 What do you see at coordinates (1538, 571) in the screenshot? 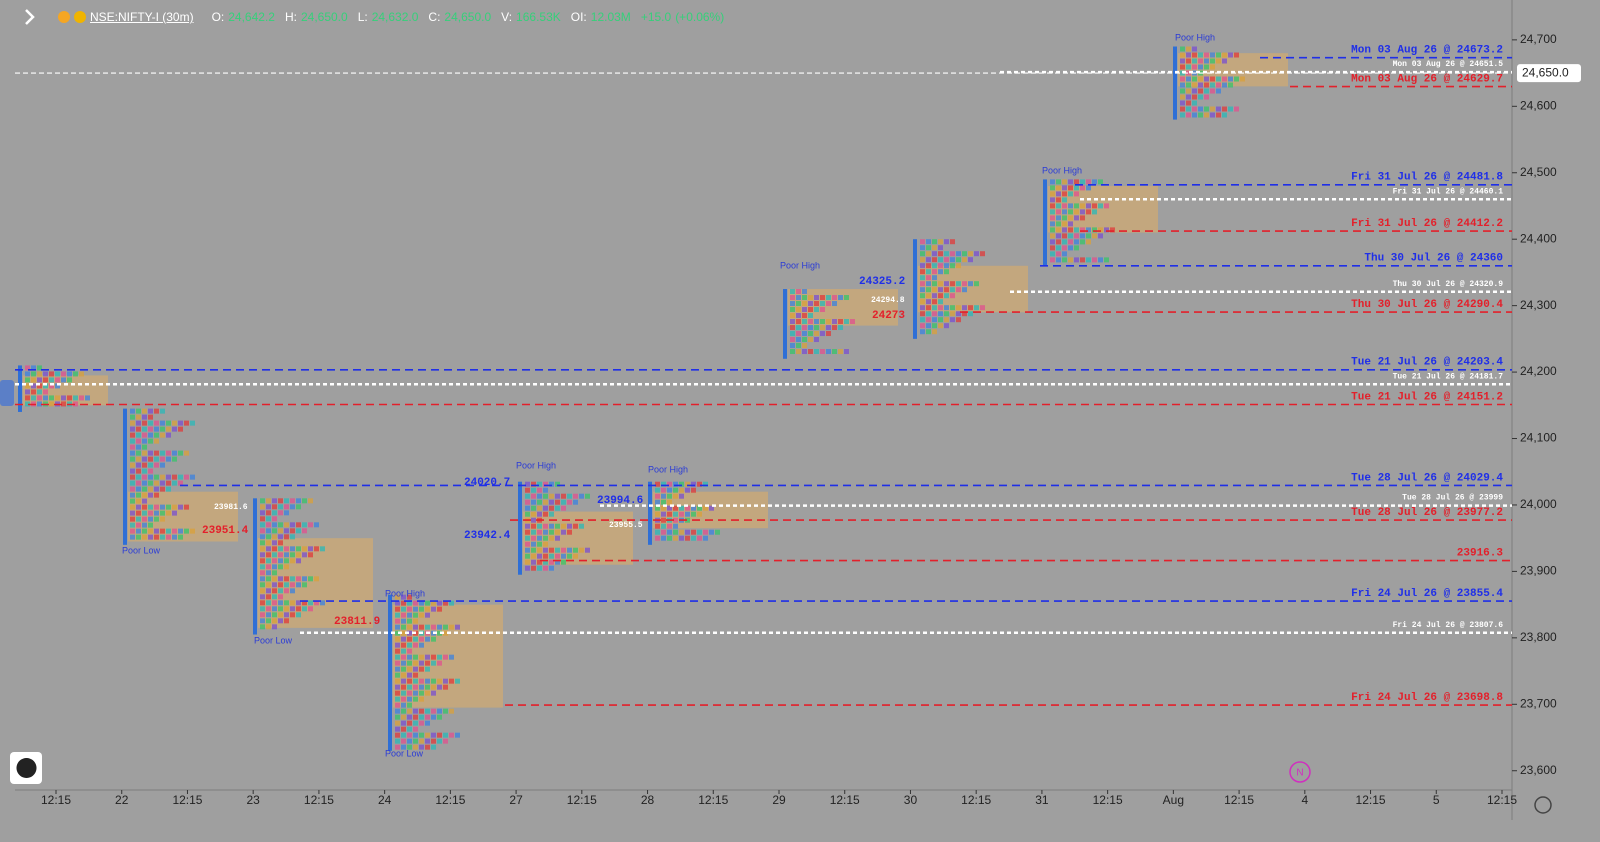
I see `y-tick-label: 23,900` at bounding box center [1538, 571].